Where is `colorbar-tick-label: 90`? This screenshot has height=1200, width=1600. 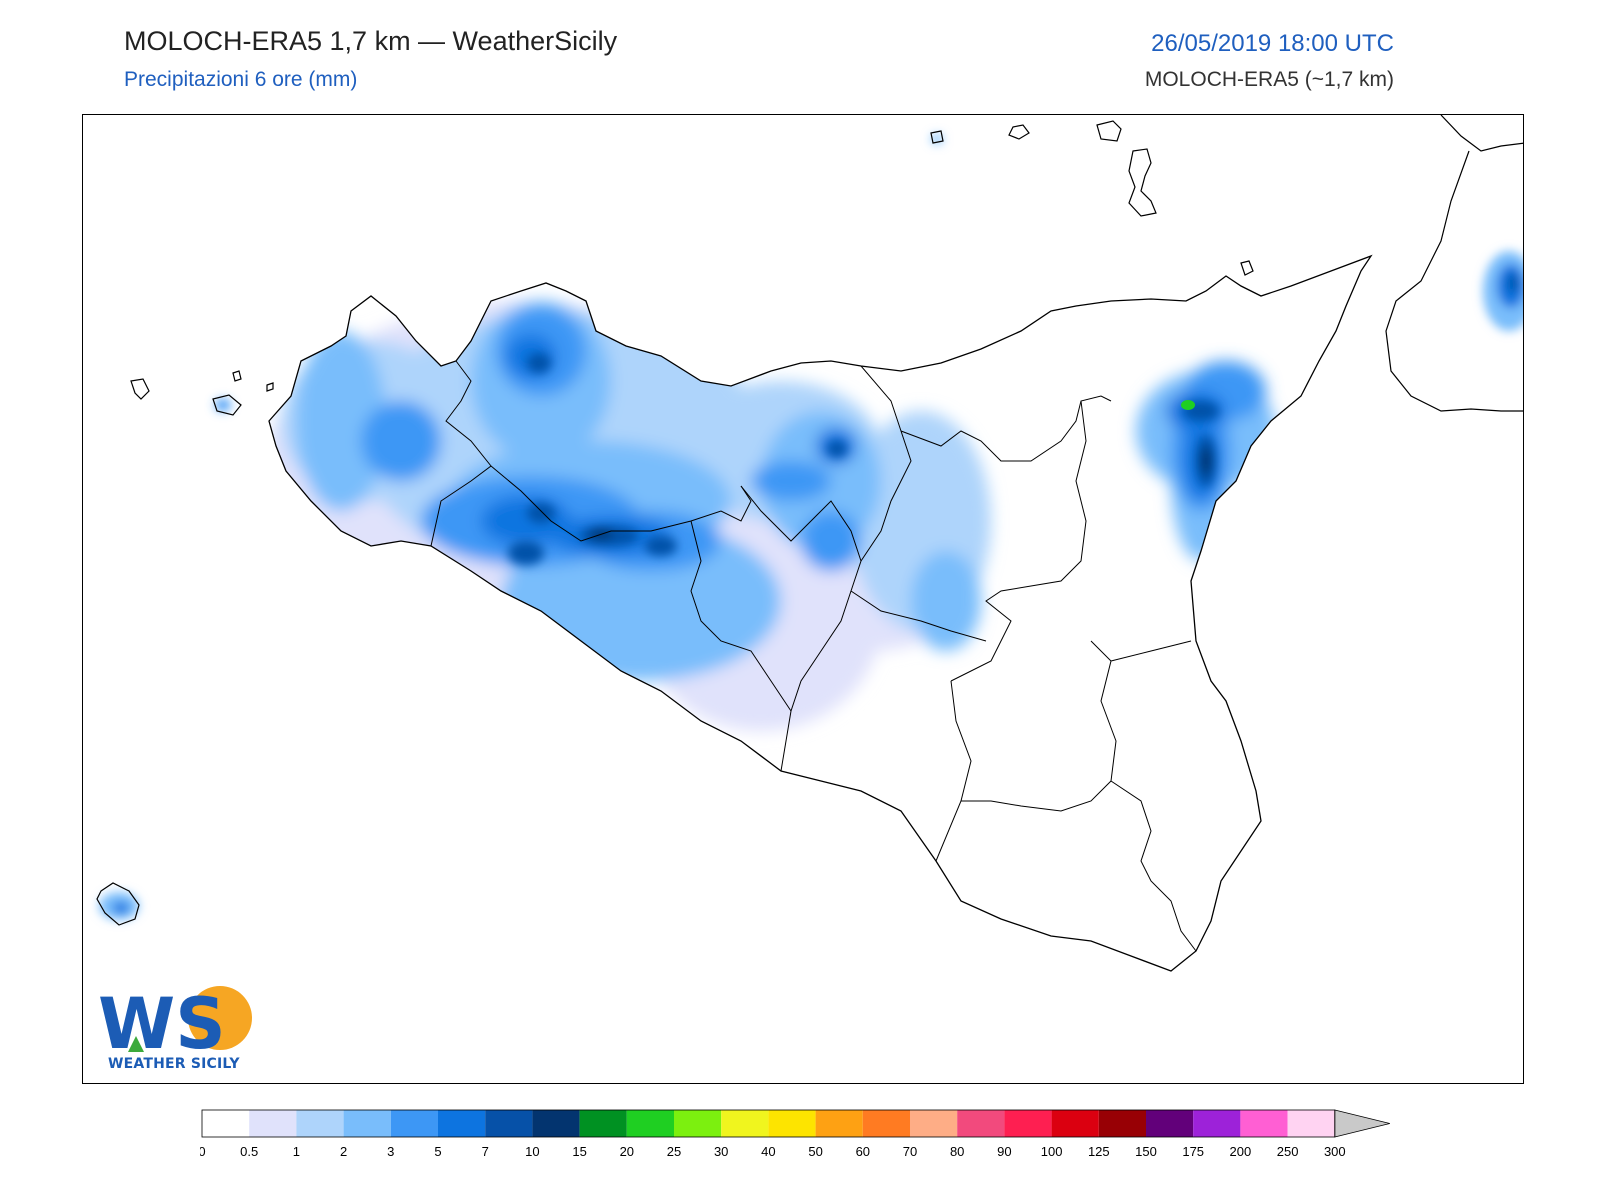
colorbar-tick-label: 90 is located at coordinates (1004, 1151).